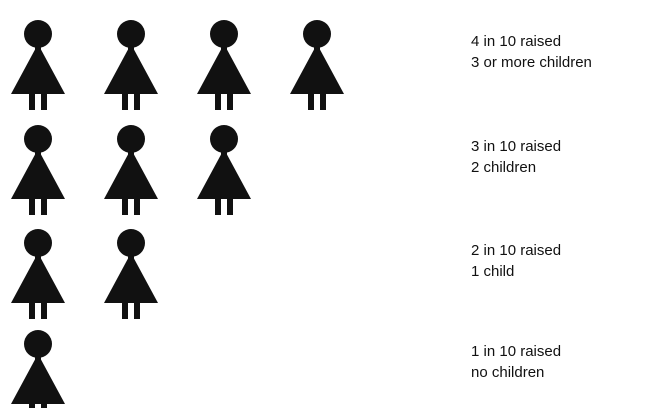 This screenshot has height=408, width=655. I want to click on row-label: 3 or more children, so click(531, 62).